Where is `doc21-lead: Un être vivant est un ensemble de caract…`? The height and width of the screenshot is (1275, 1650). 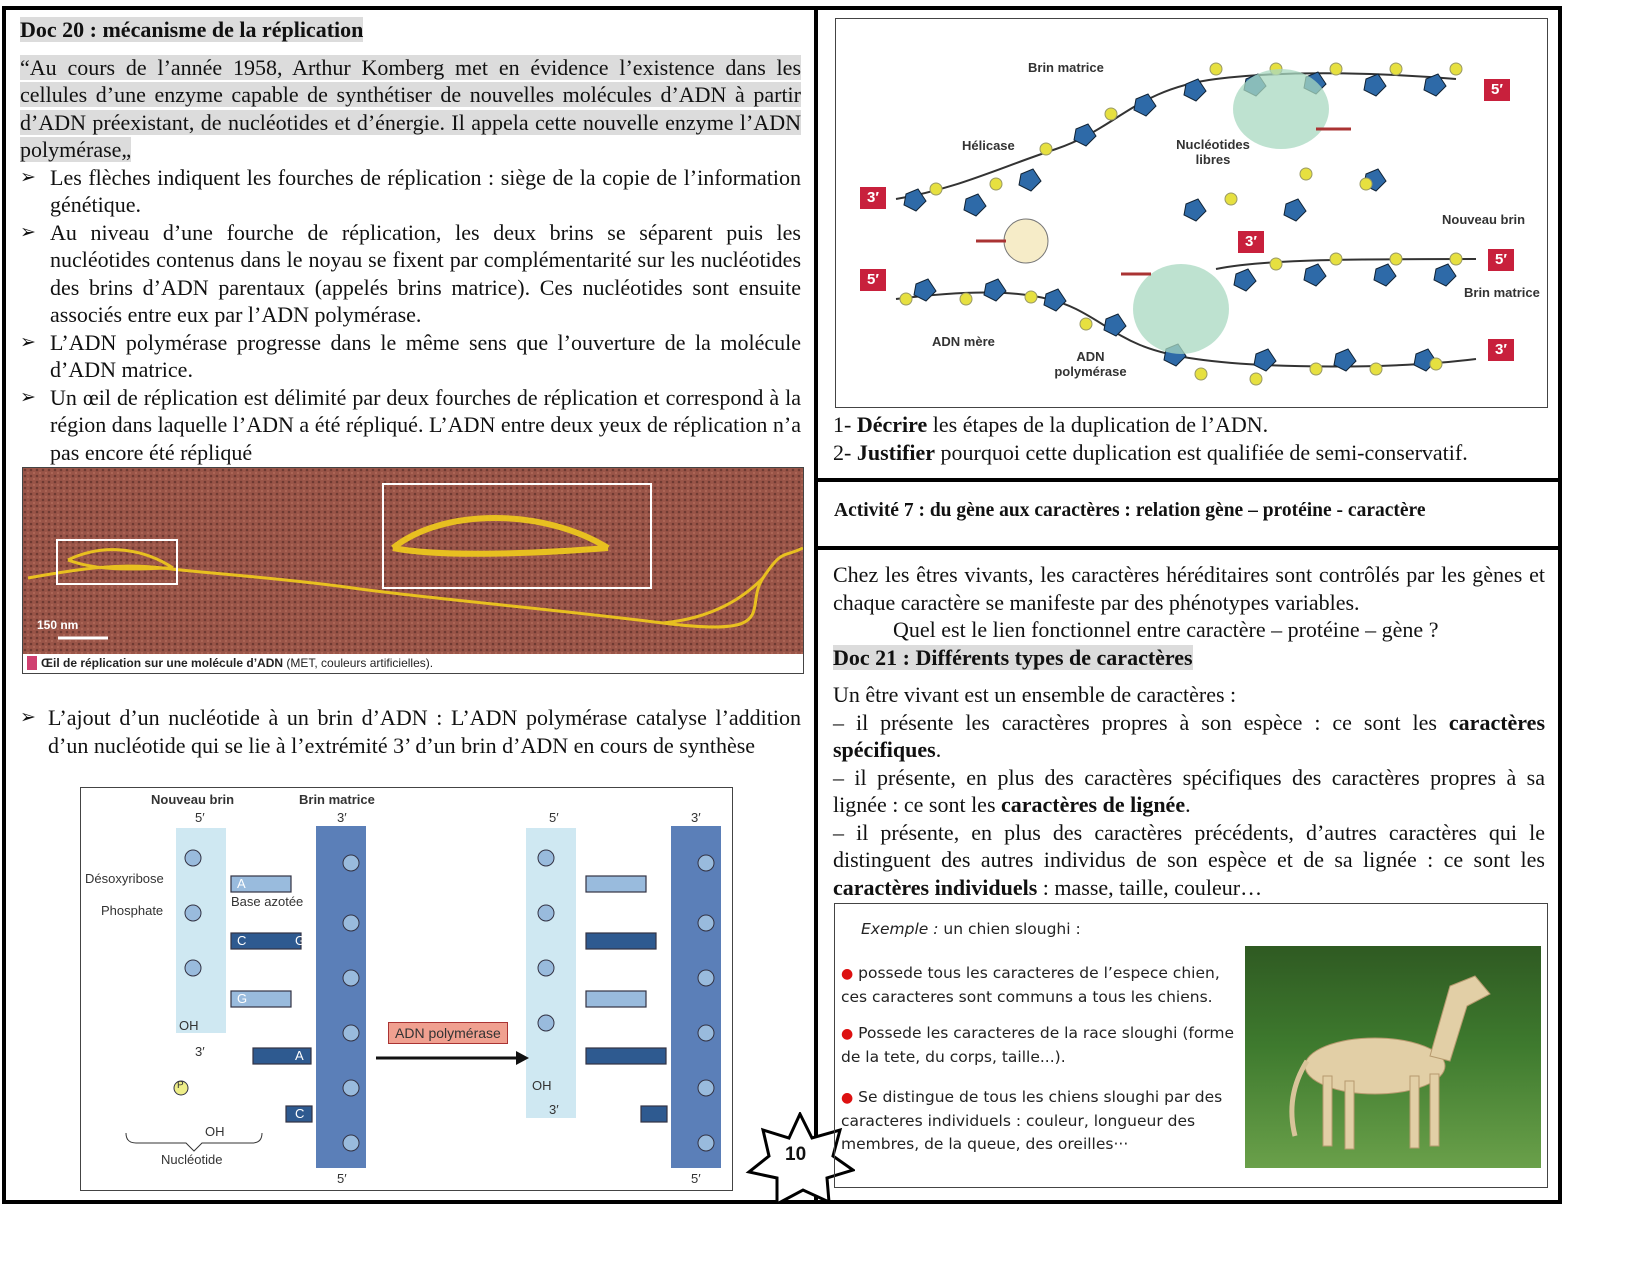
doc21-lead: Un être vivant est un ensemble de caract… is located at coordinates (1035, 694).